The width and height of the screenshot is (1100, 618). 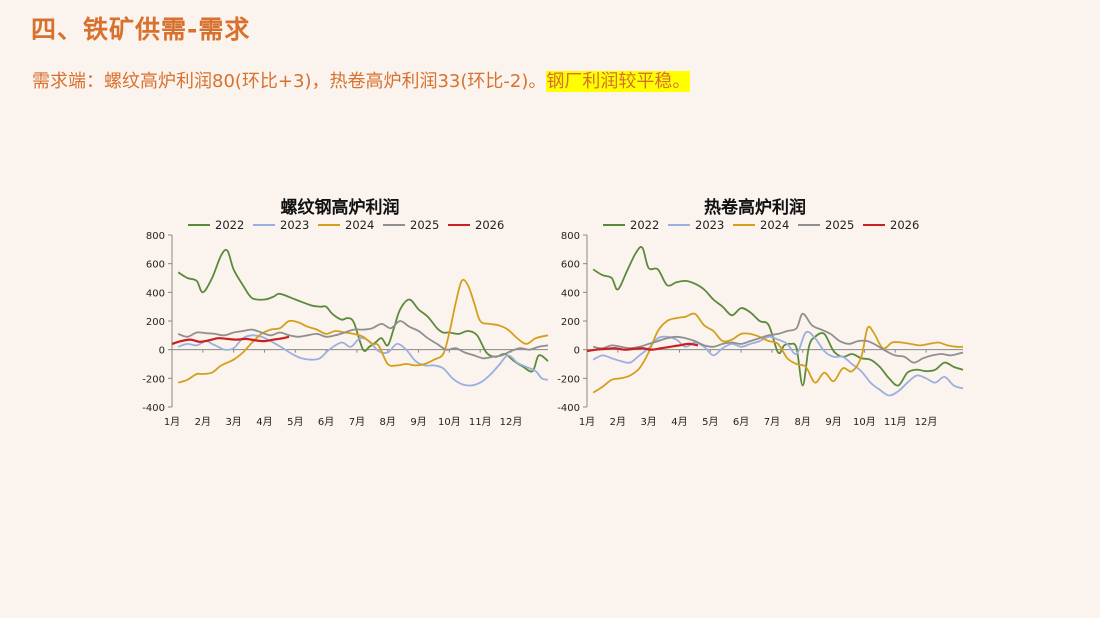 What do you see at coordinates (289, 81) in the screenshot?
I see `summary-main: 需求端：螺纹高炉利润80(环比+3)，热卷高炉利润33(环比-2)。` at bounding box center [289, 81].